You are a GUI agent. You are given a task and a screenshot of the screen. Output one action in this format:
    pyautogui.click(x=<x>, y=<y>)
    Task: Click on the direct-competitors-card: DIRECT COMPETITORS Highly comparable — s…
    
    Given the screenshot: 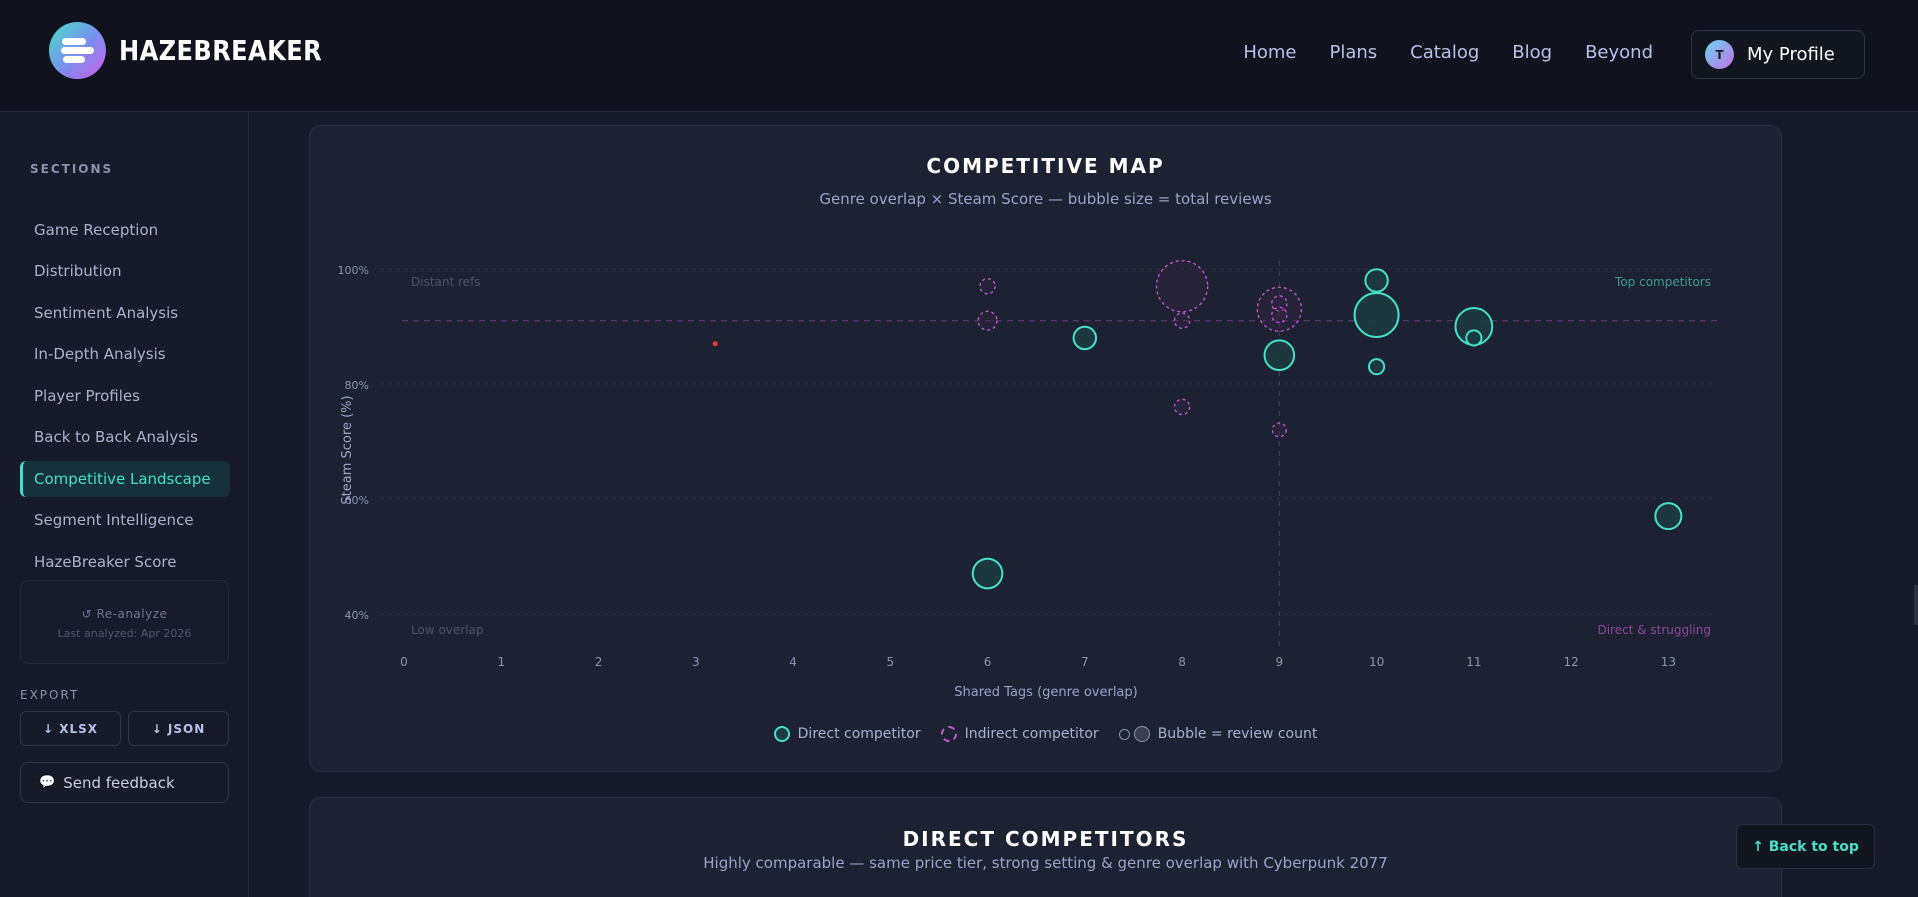 What is the action you would take?
    pyautogui.click(x=1045, y=847)
    